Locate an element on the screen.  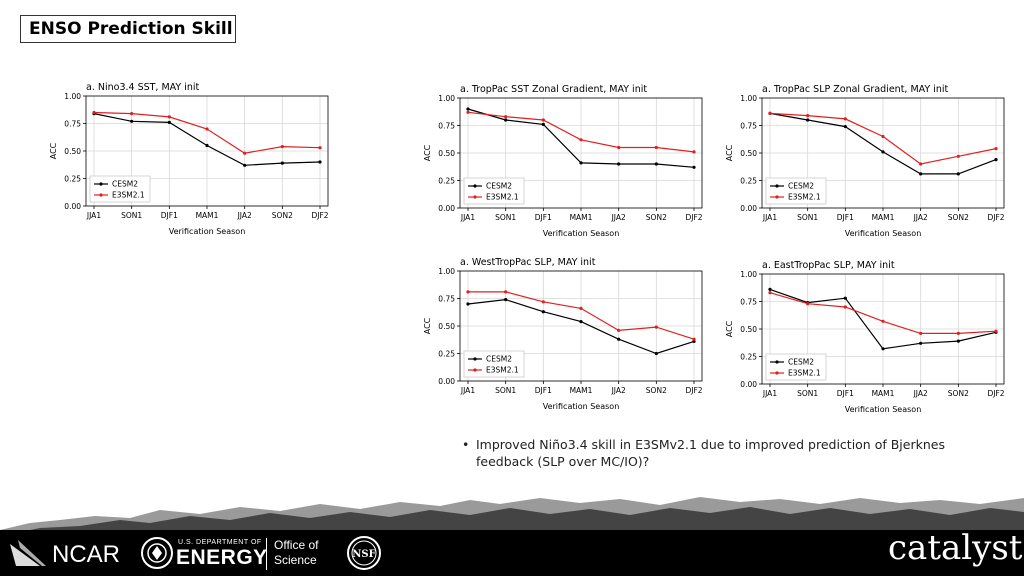
footer-band is located at coordinates (512, 553).